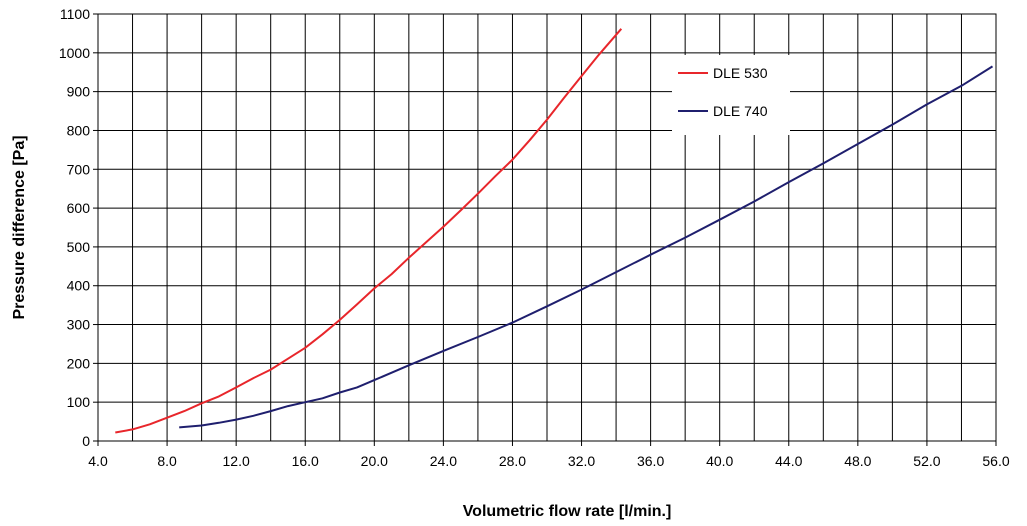  What do you see at coordinates (857, 461) in the screenshot?
I see `x-tick-label: 48.0` at bounding box center [857, 461].